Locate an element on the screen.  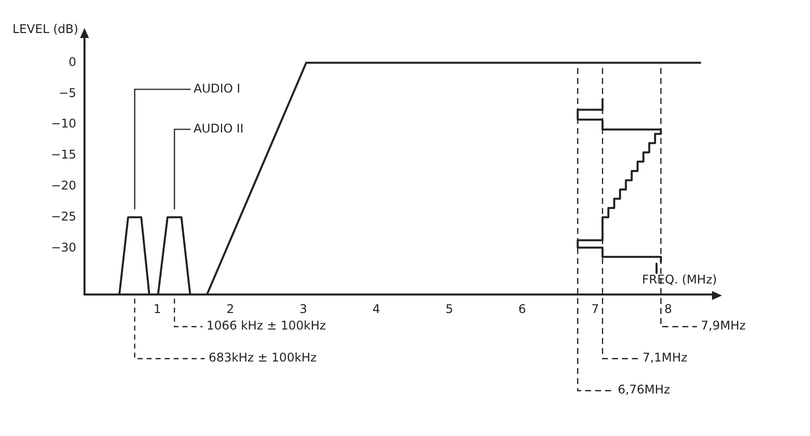
x-tick-label: 7 is located at coordinates (595, 309).